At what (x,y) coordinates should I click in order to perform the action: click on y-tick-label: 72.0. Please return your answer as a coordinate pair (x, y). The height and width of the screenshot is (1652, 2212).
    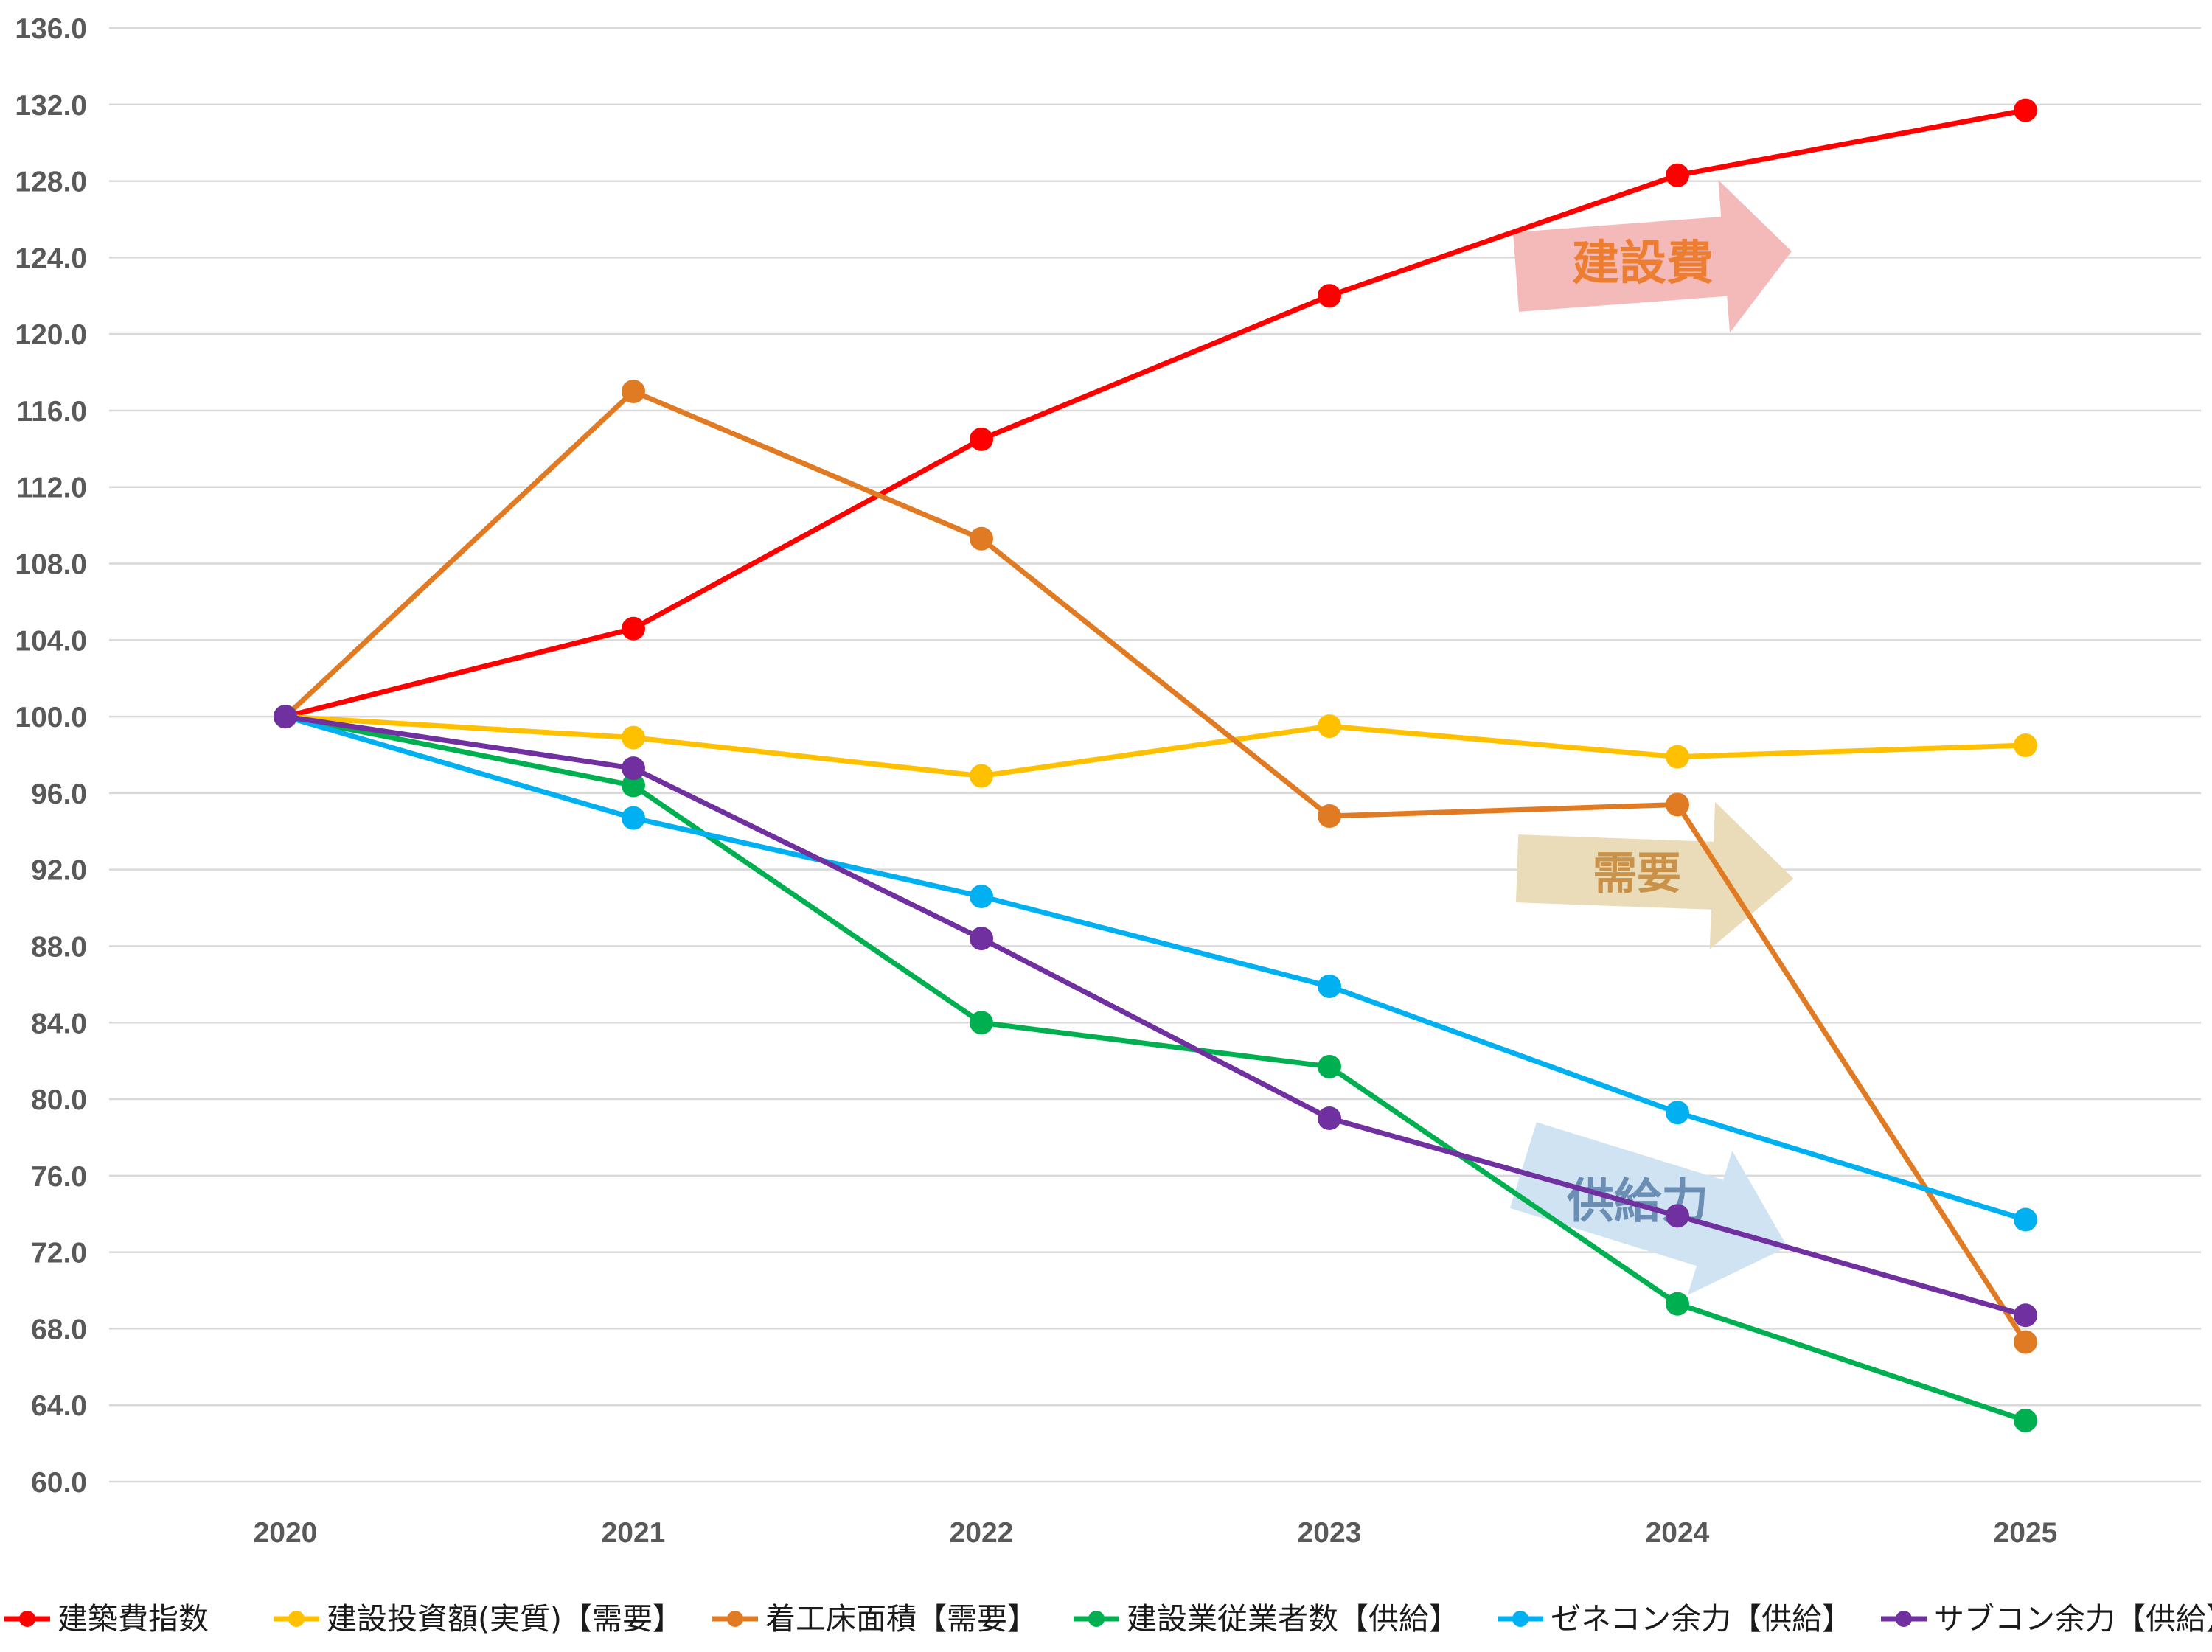
    Looking at the image, I should click on (59, 1253).